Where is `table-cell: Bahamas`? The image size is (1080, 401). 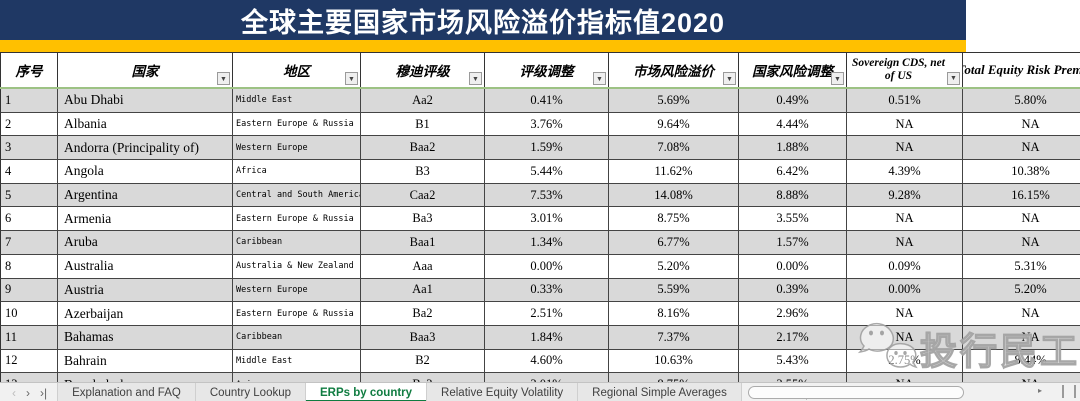
table-cell: Bahamas is located at coordinates (144, 337).